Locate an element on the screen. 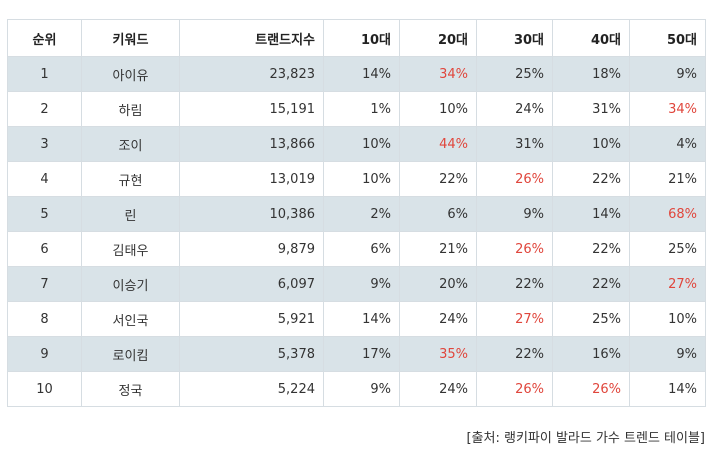 The width and height of the screenshot is (719, 457). cell-age-50s: 10% is located at coordinates (667, 319).